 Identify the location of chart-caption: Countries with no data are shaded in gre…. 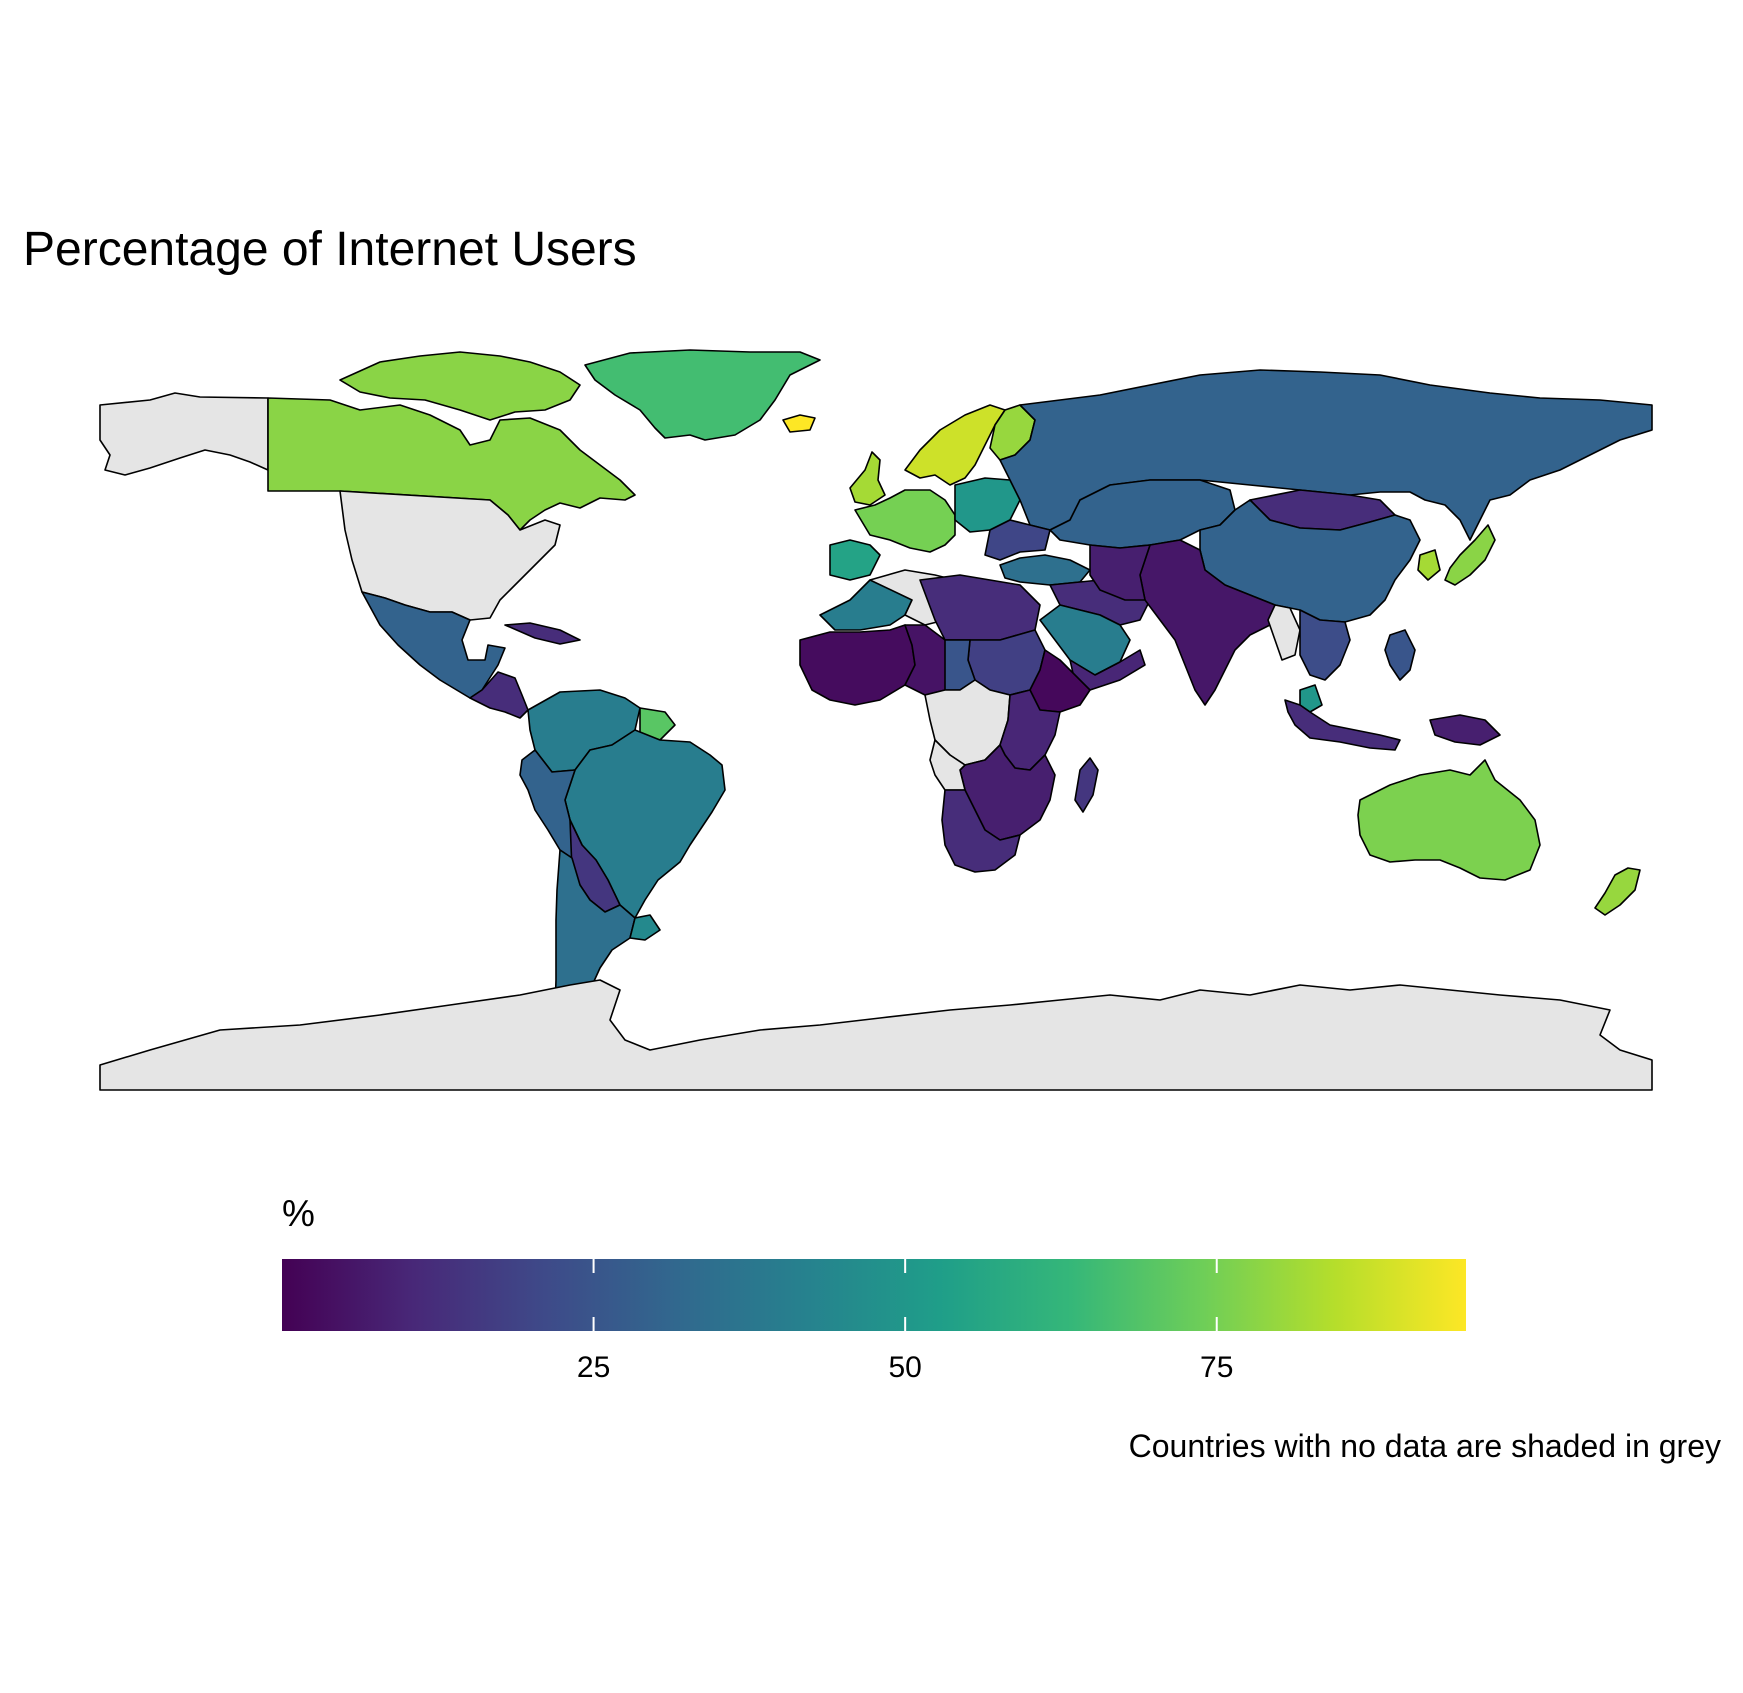
(1424, 1446).